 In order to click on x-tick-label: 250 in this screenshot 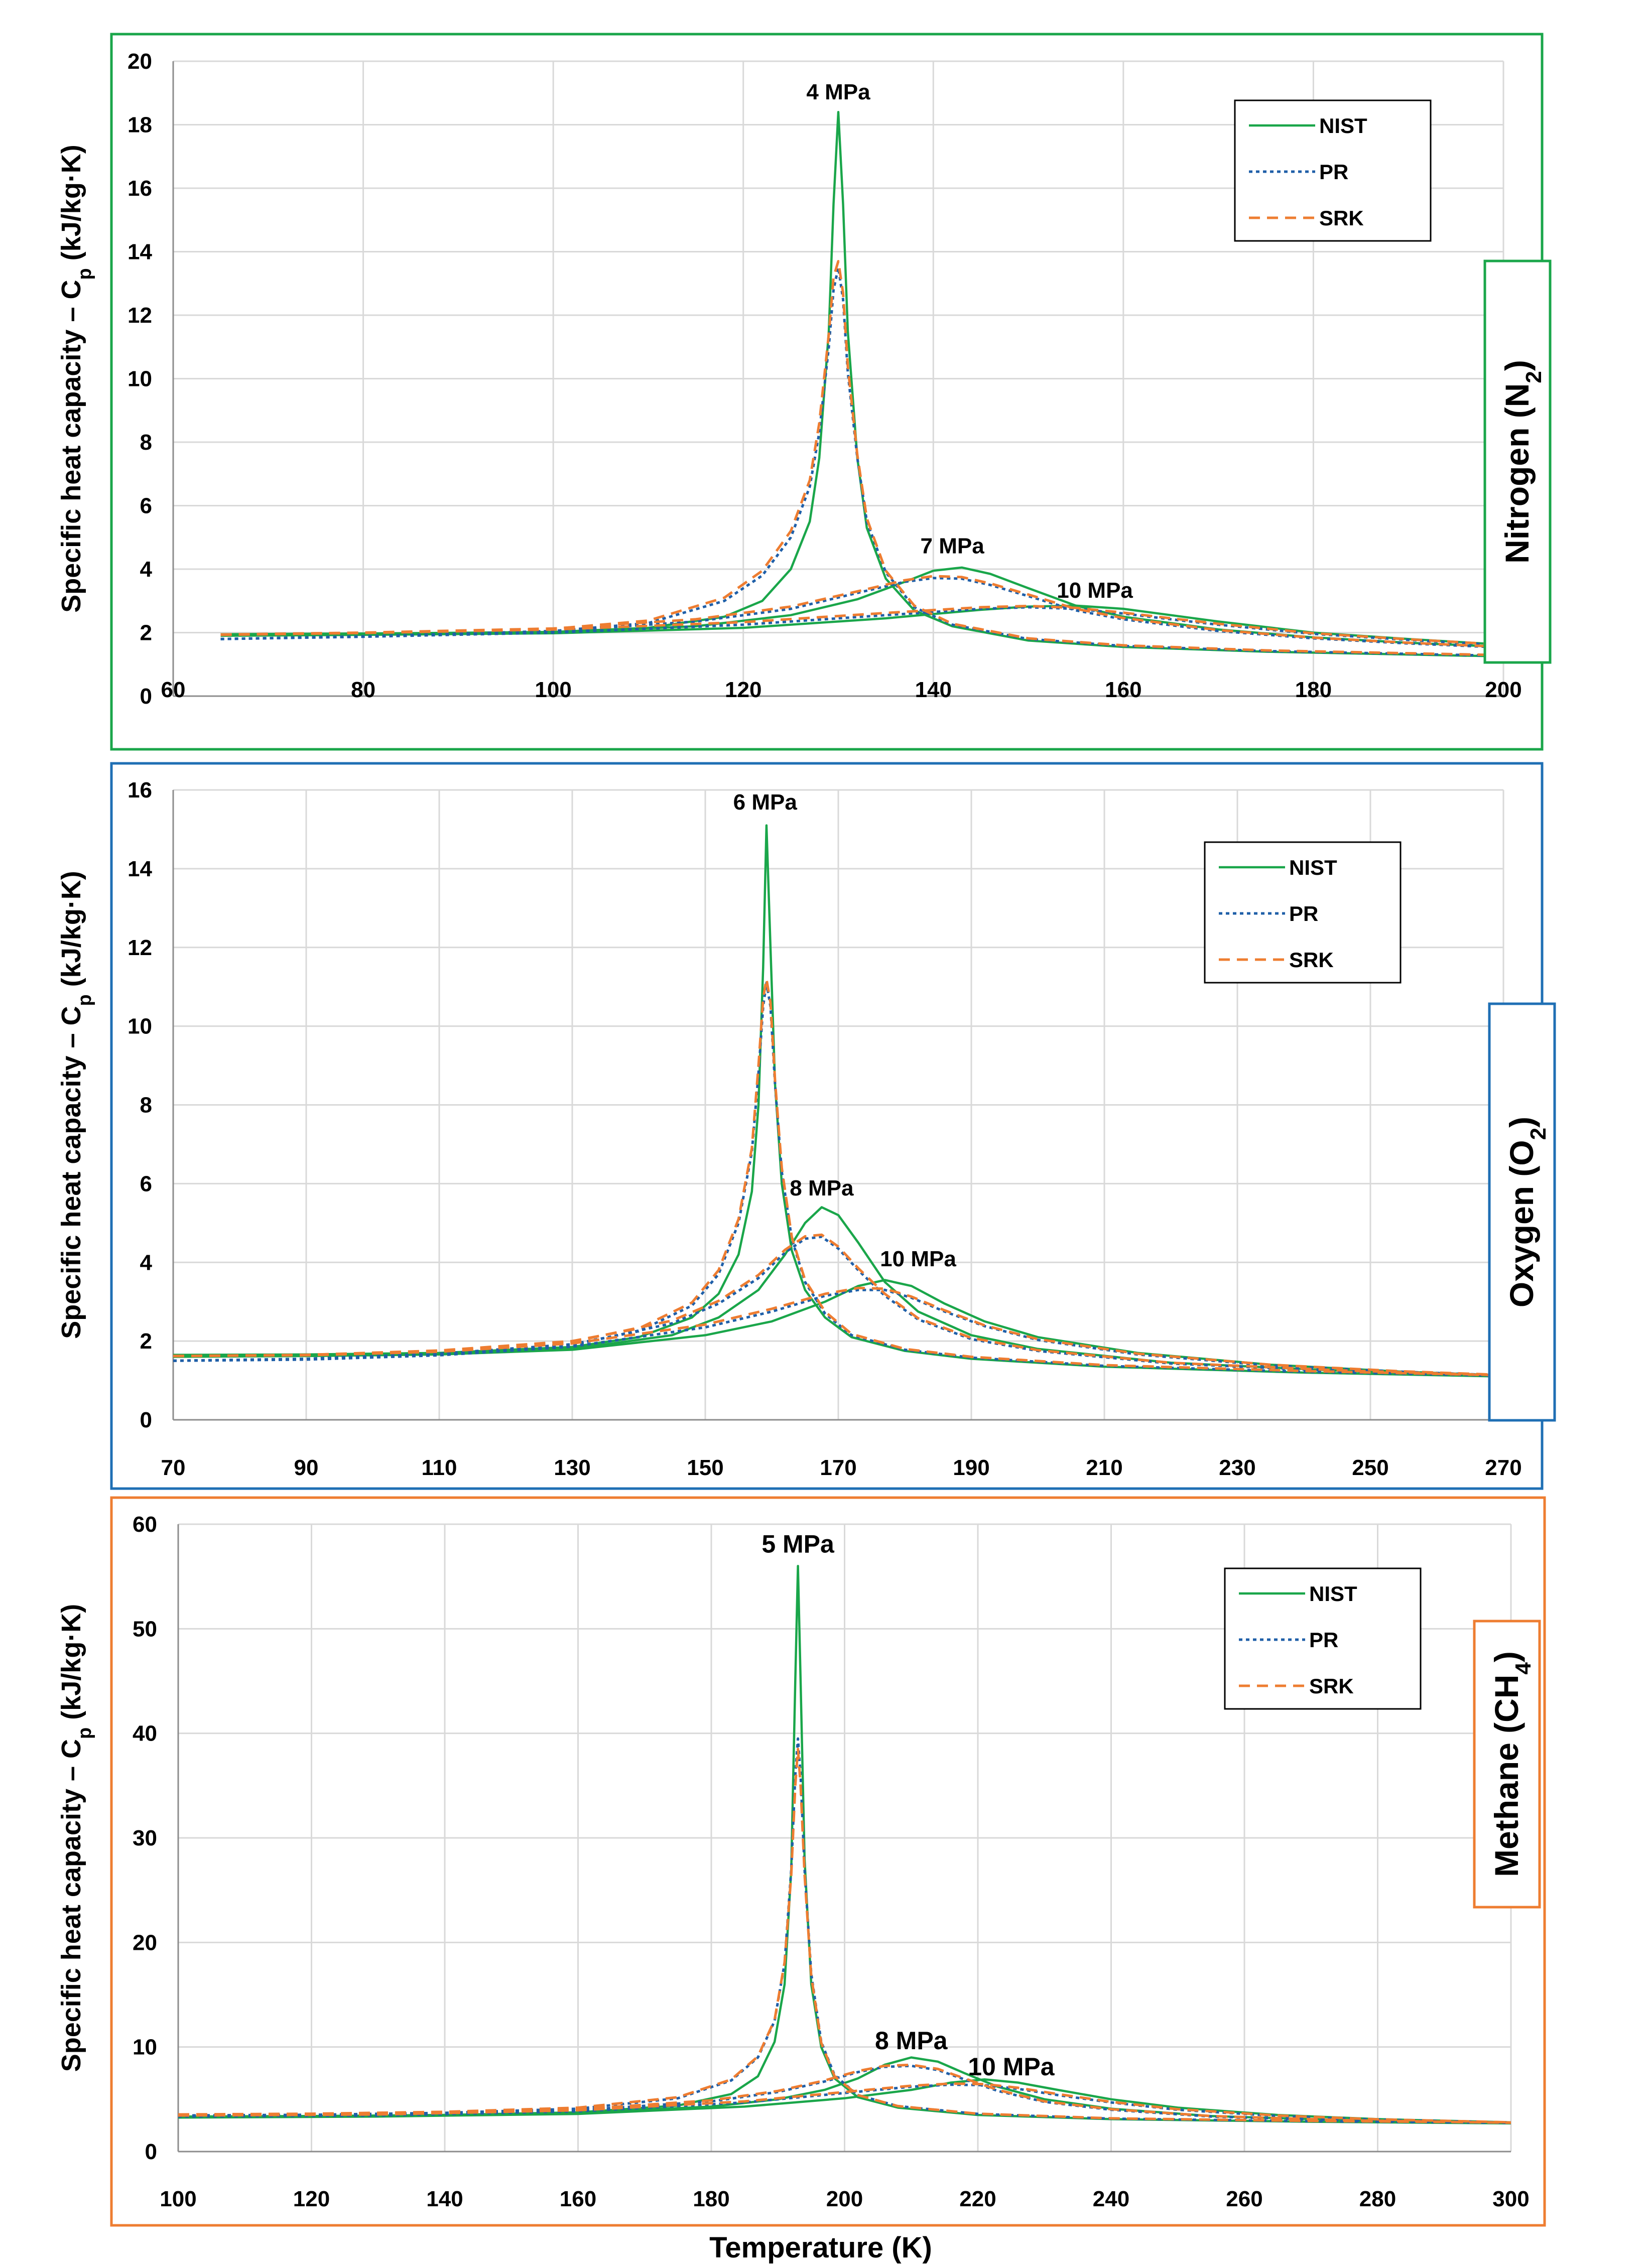, I will do `click(1370, 1467)`.